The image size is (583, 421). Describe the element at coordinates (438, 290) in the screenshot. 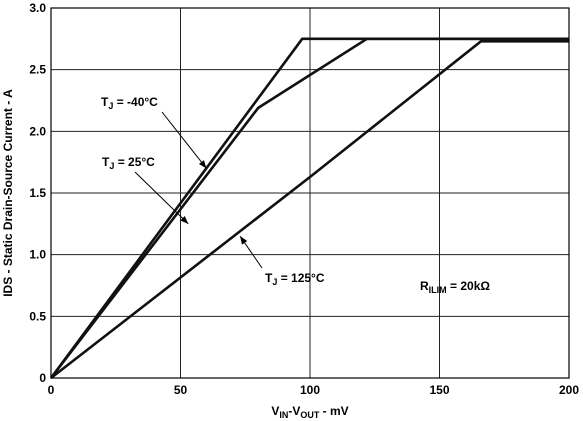

I see `annotation-sub: ILIM` at that location.